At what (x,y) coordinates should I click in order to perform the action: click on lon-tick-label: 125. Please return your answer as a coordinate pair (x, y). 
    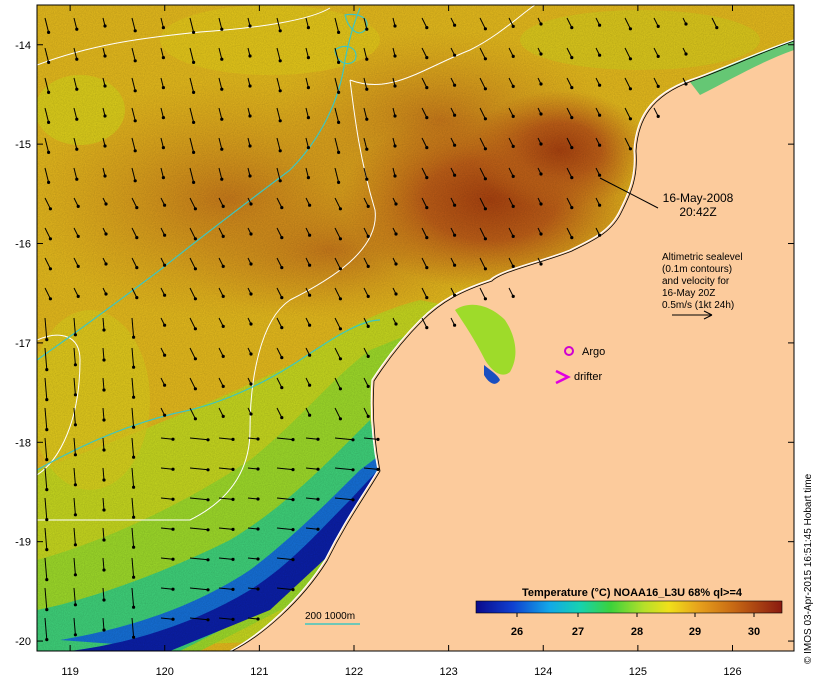
    Looking at the image, I should click on (638, 672).